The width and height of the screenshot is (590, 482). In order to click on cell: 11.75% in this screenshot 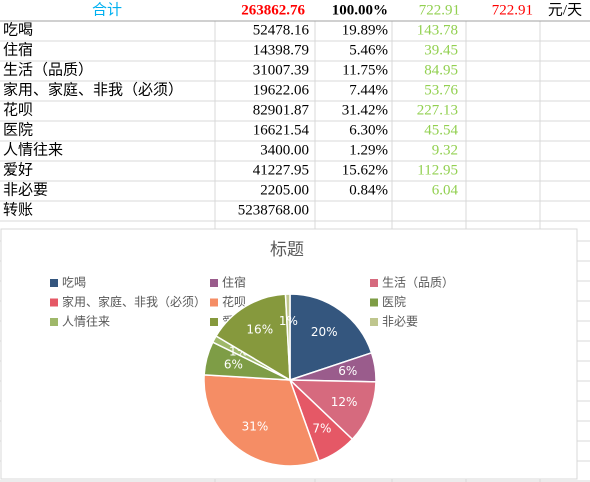, I will do `click(365, 70)`.